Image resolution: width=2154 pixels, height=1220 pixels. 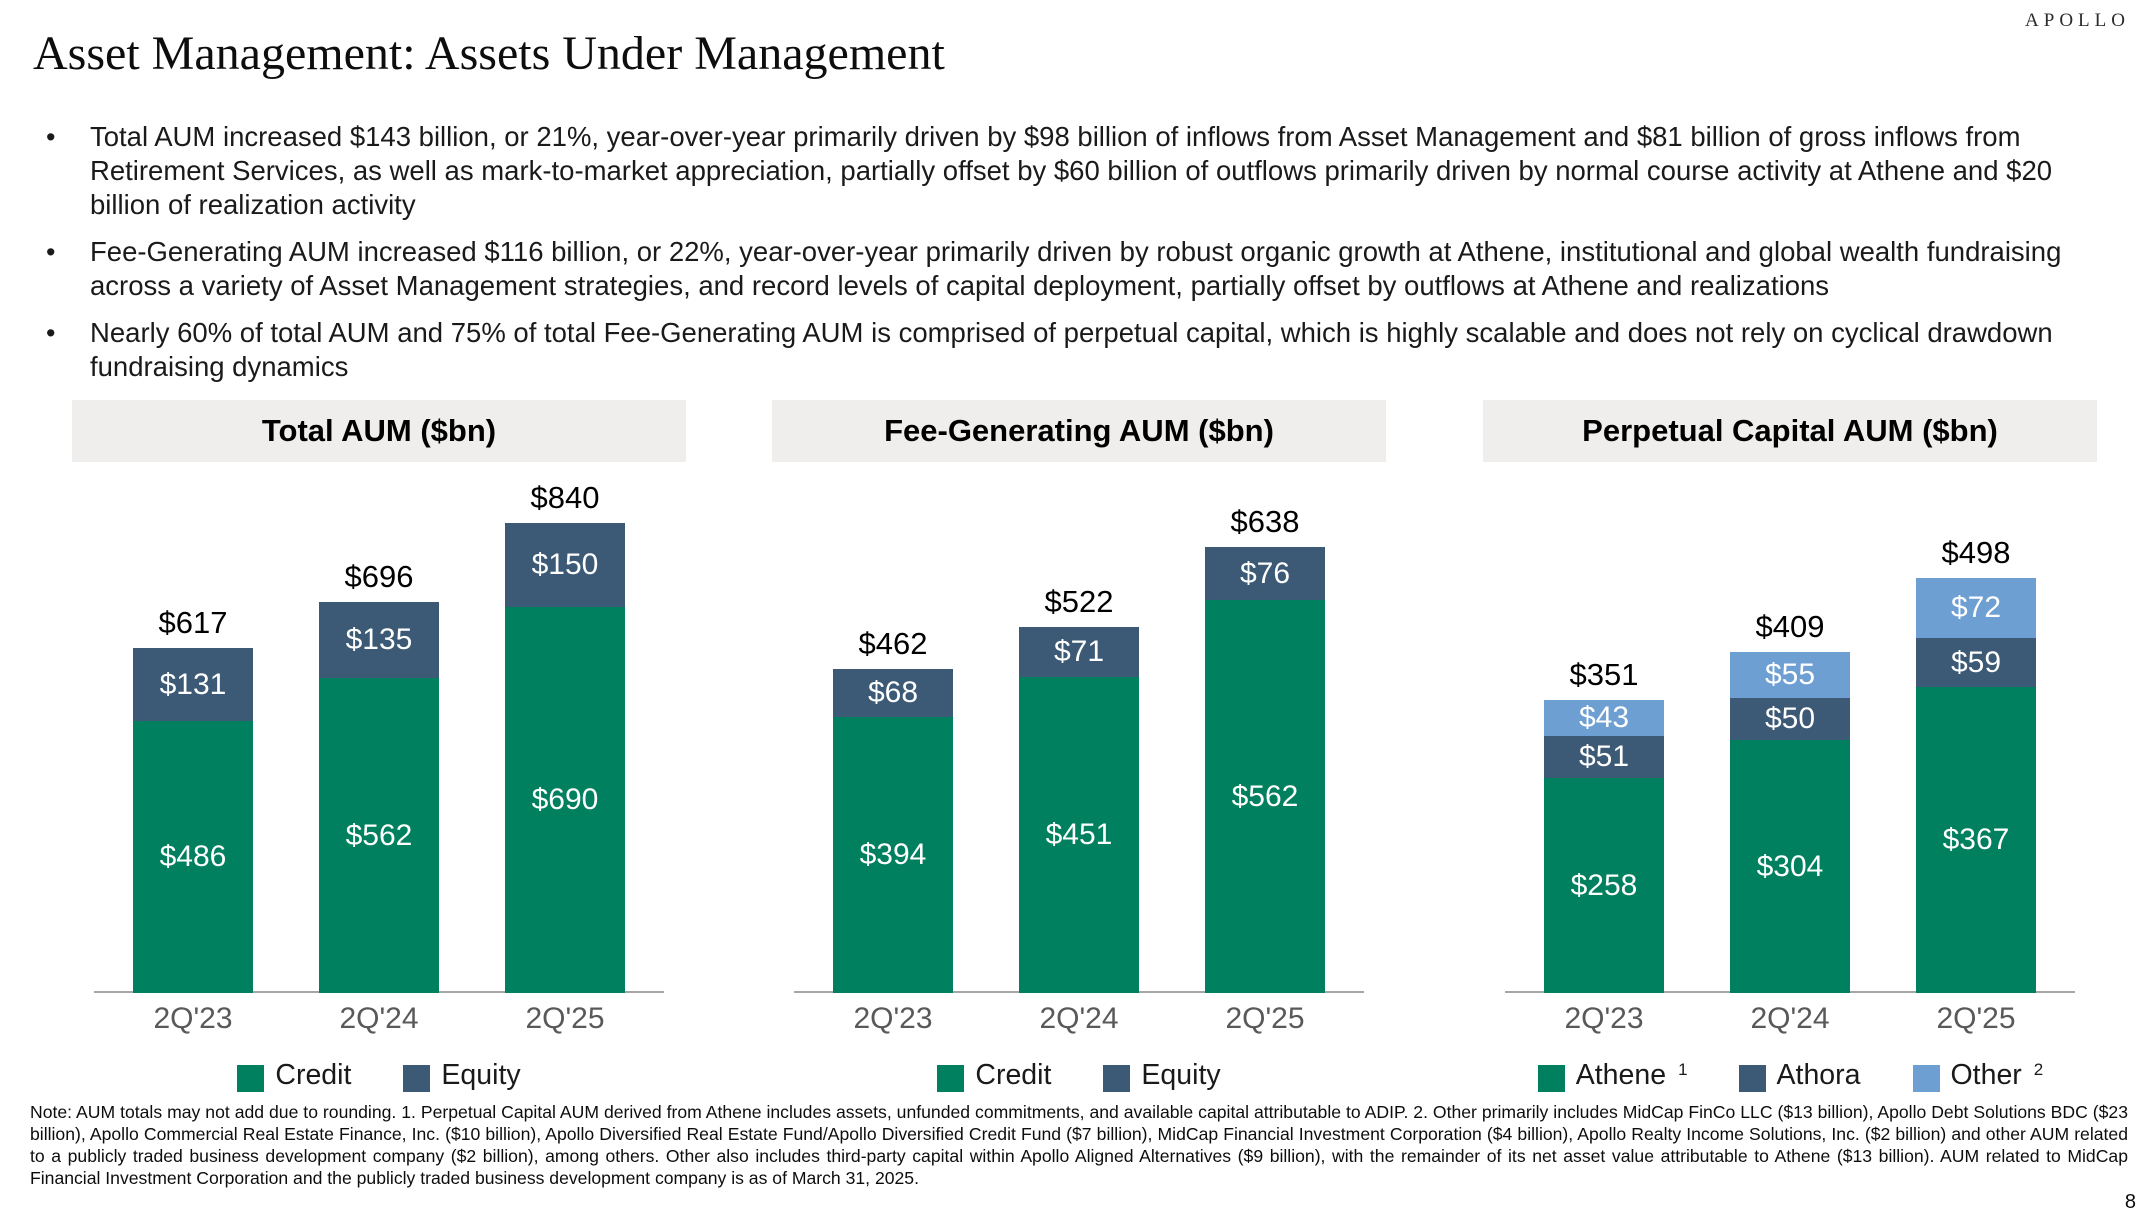 I want to click on legend-item-athene: Athene 1, so click(x=1612, y=1075).